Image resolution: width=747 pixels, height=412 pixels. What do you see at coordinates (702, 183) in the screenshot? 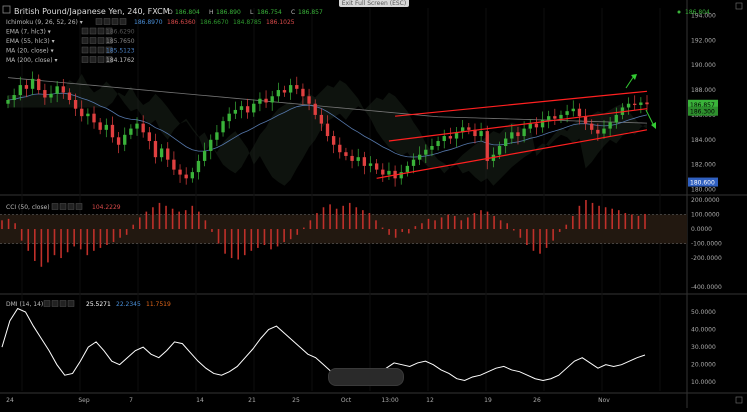
I see `low-marker-label: 180.600` at bounding box center [702, 183].